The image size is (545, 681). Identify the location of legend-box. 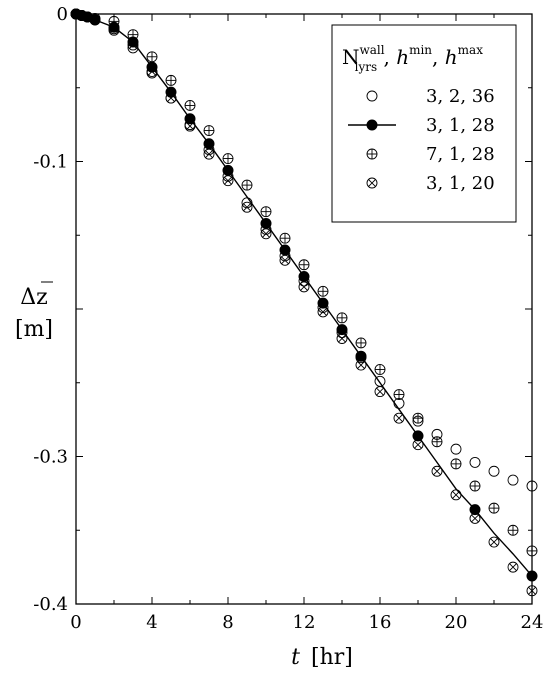
(424, 123).